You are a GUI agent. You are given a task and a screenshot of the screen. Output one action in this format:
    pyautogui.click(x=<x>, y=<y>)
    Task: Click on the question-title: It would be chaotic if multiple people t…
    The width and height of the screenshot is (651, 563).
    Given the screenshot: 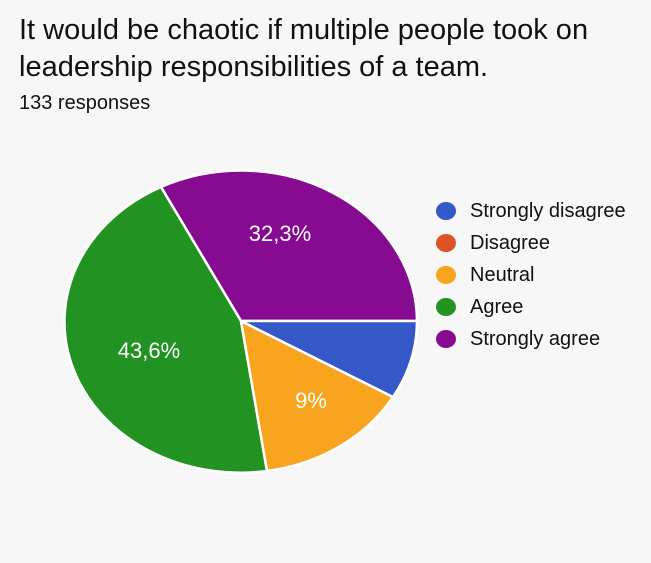 What is the action you would take?
    pyautogui.click(x=304, y=48)
    